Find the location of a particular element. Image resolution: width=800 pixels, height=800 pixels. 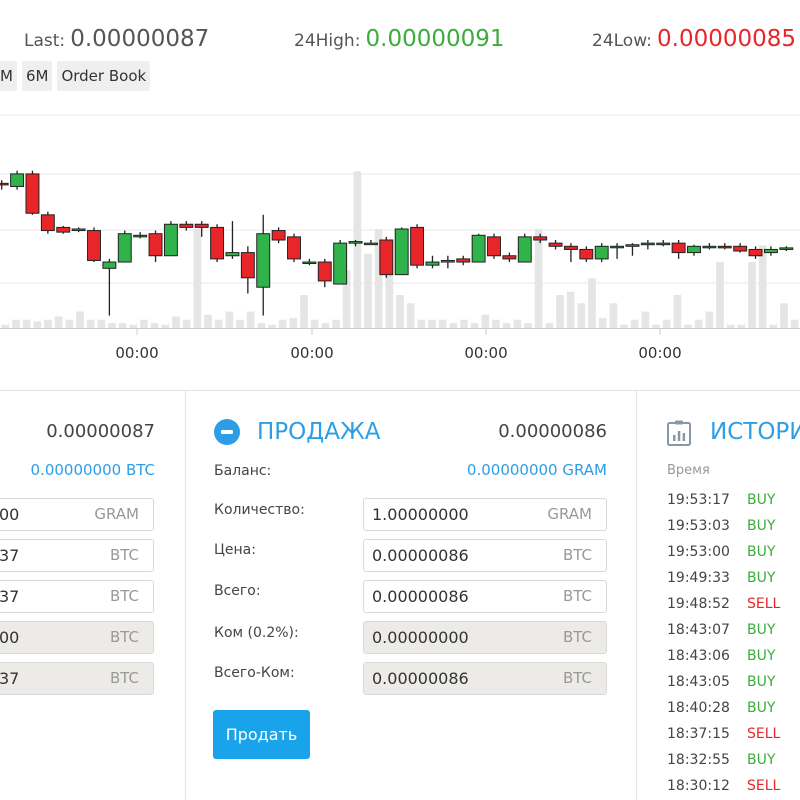

range-button-6m: 6M is located at coordinates (37, 76).